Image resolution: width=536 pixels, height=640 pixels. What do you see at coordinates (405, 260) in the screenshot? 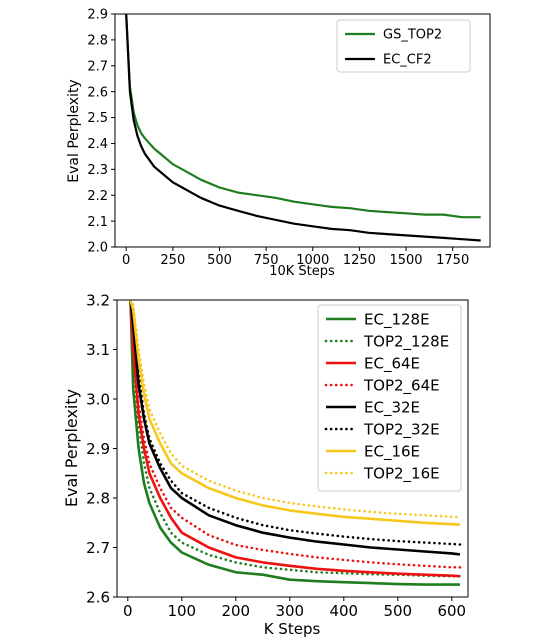
I see `x-tick-label: 1500` at bounding box center [405, 260].